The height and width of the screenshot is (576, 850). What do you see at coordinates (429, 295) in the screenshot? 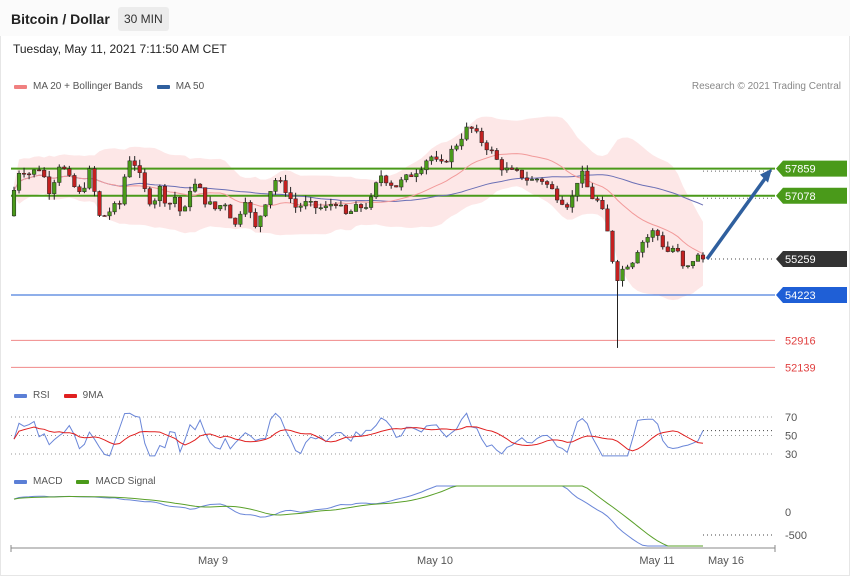
I see `level-pivot-3: 54223` at bounding box center [429, 295].